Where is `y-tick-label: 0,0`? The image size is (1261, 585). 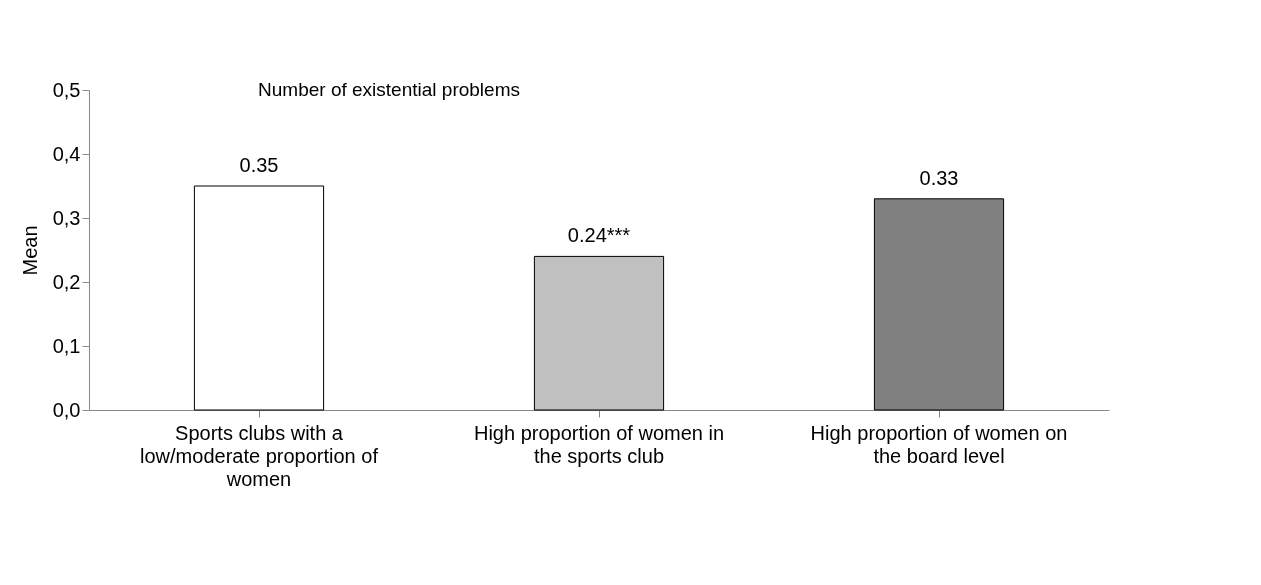
y-tick-label: 0,0 is located at coordinates (66, 409).